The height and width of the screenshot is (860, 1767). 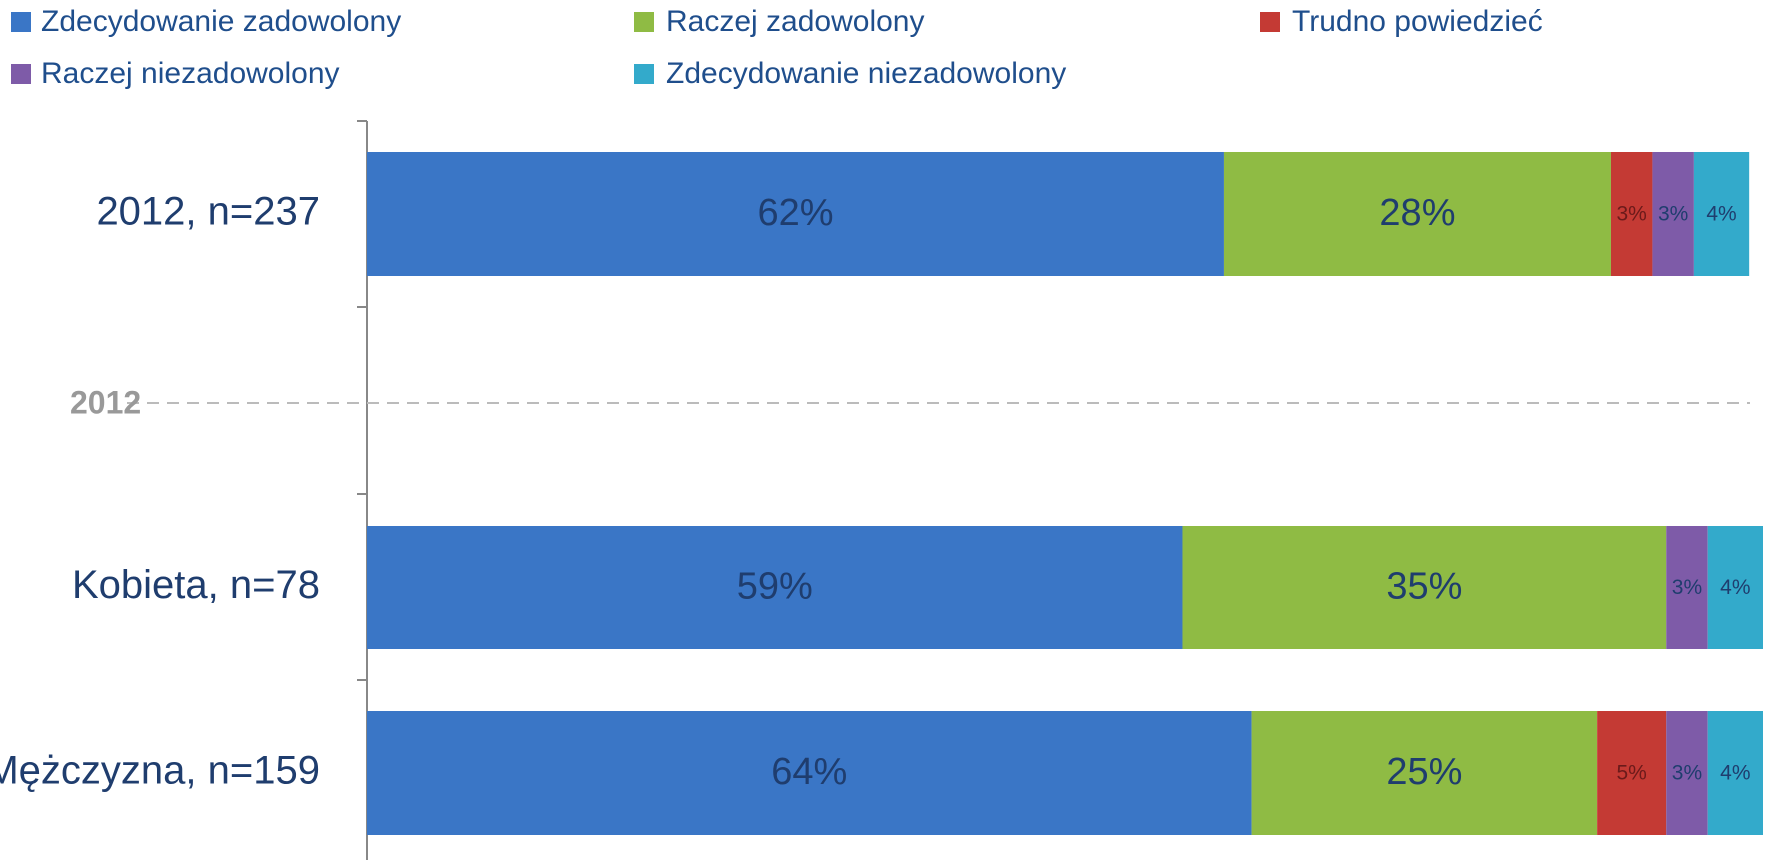 What do you see at coordinates (190, 73) in the screenshot?
I see `legend-label: Raczej niezadowolony` at bounding box center [190, 73].